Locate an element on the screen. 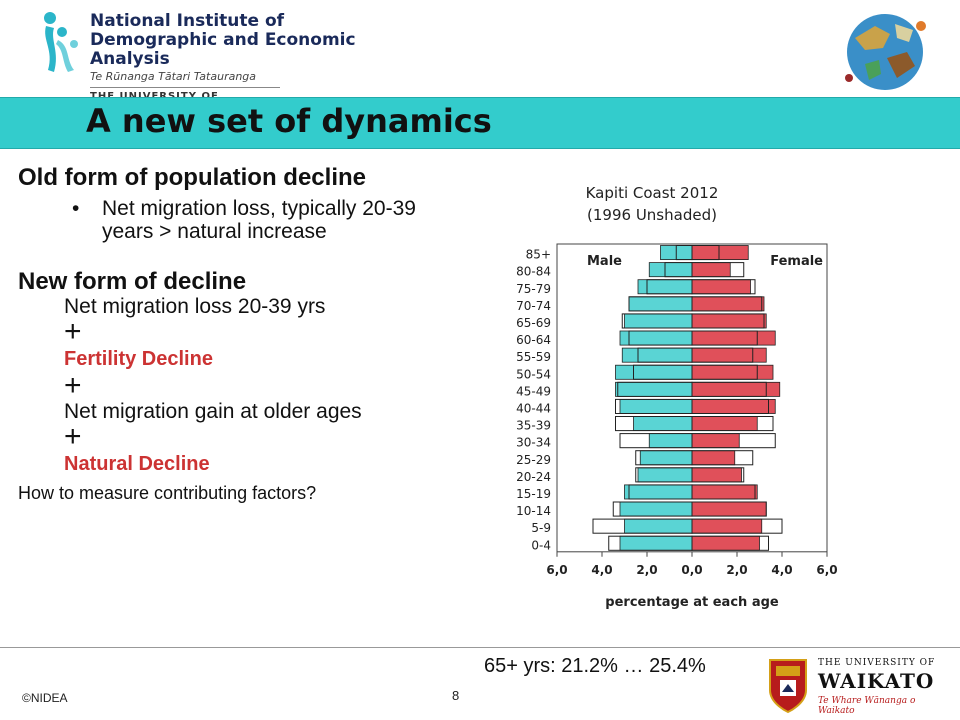 Image resolution: width=960 pixels, height=720 pixels. age-group-label: 15-19 is located at coordinates (533, 494).